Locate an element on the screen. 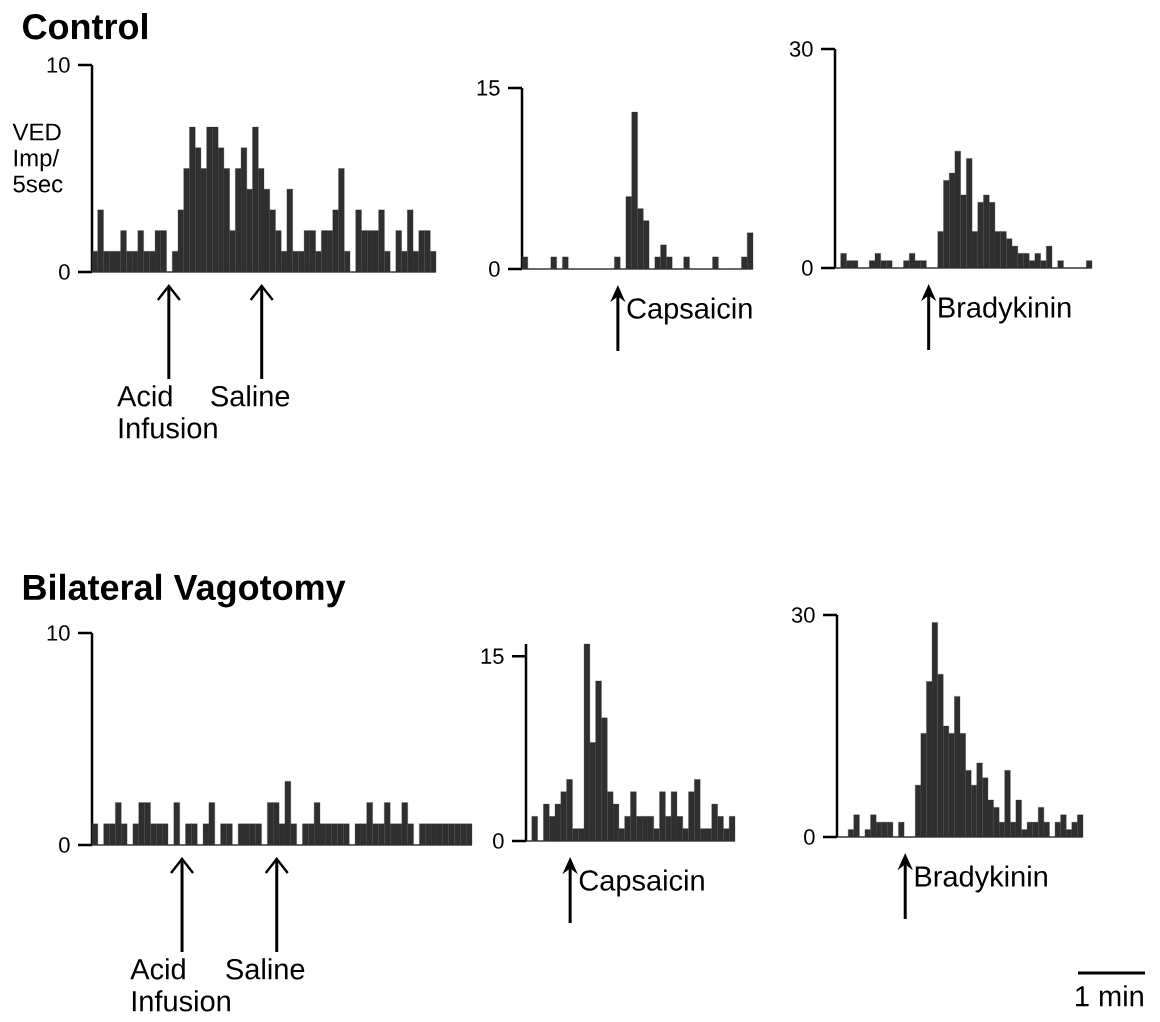 The width and height of the screenshot is (1160, 1022). chart-title: Bilateral Vagotomy is located at coordinates (184, 590).